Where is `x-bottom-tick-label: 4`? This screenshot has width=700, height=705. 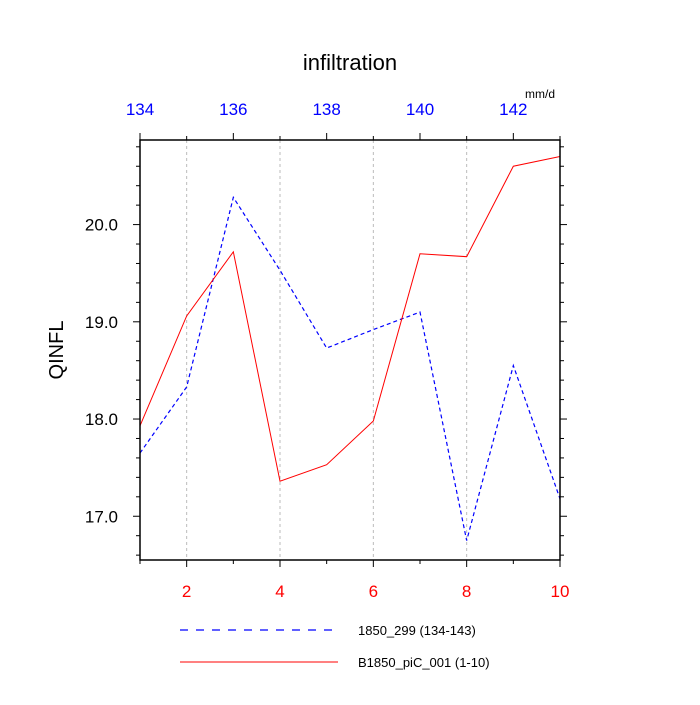 x-bottom-tick-label: 4 is located at coordinates (279, 591).